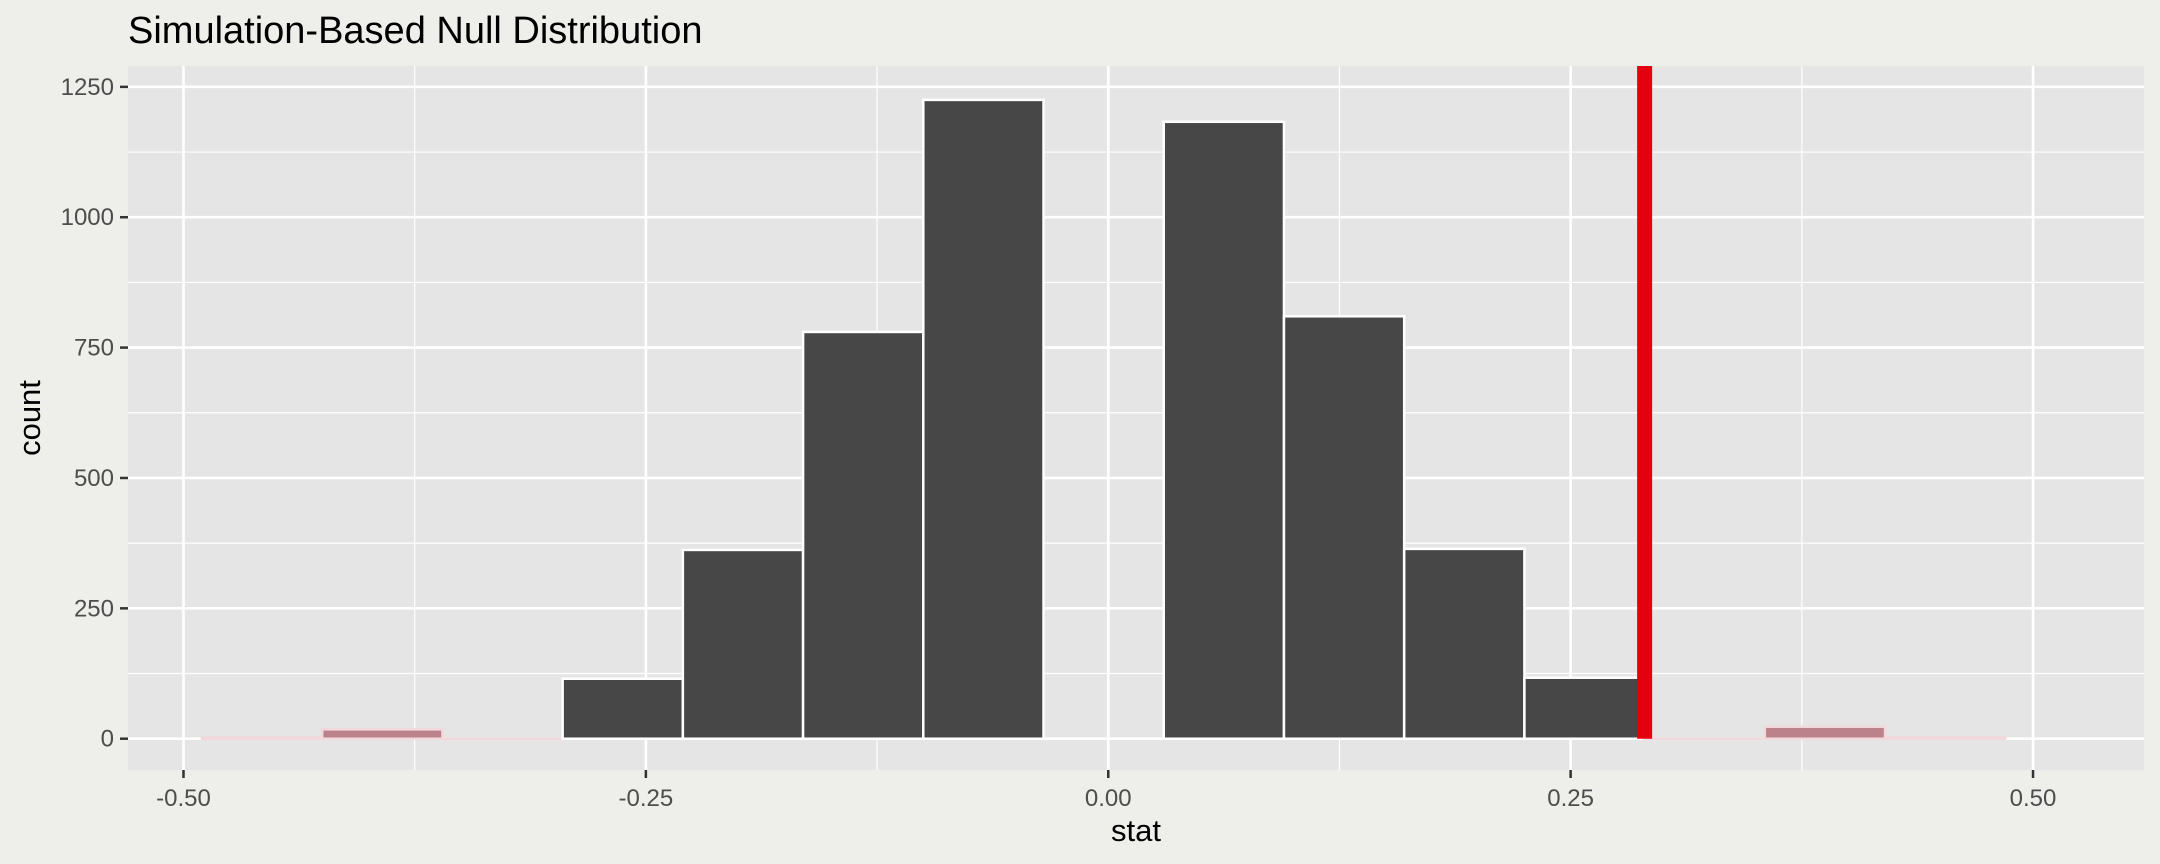 This screenshot has width=2160, height=864. Describe the element at coordinates (183, 798) in the screenshot. I see `x-tick-label: -0.50` at that location.